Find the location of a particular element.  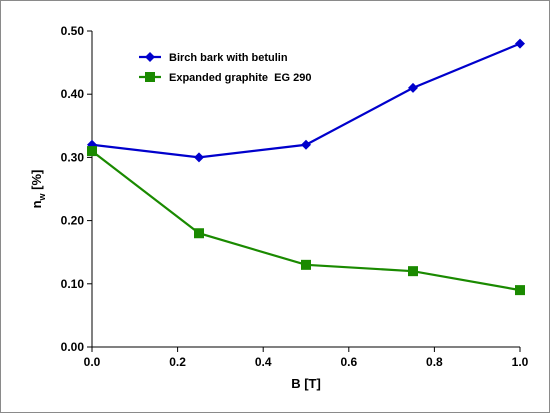

legend-label: Expanded graphite EG 290 is located at coordinates (240, 78).